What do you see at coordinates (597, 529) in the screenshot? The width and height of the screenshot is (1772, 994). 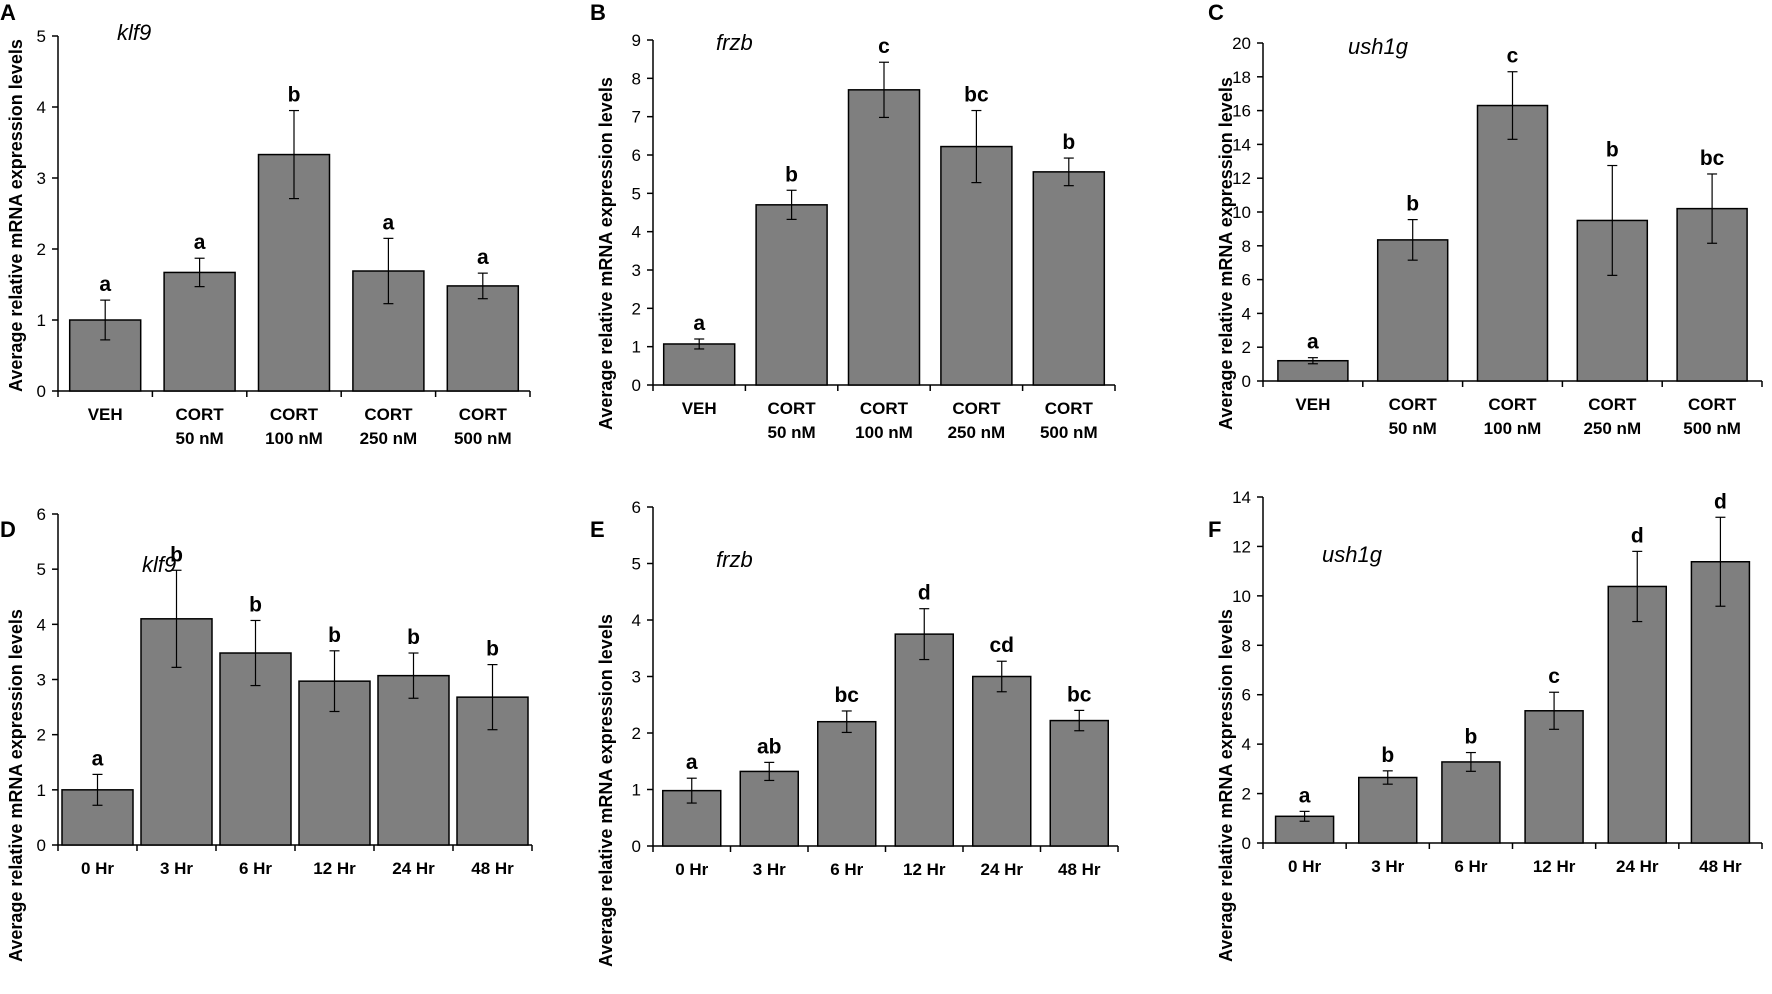 I see `panel-letter: E` at bounding box center [597, 529].